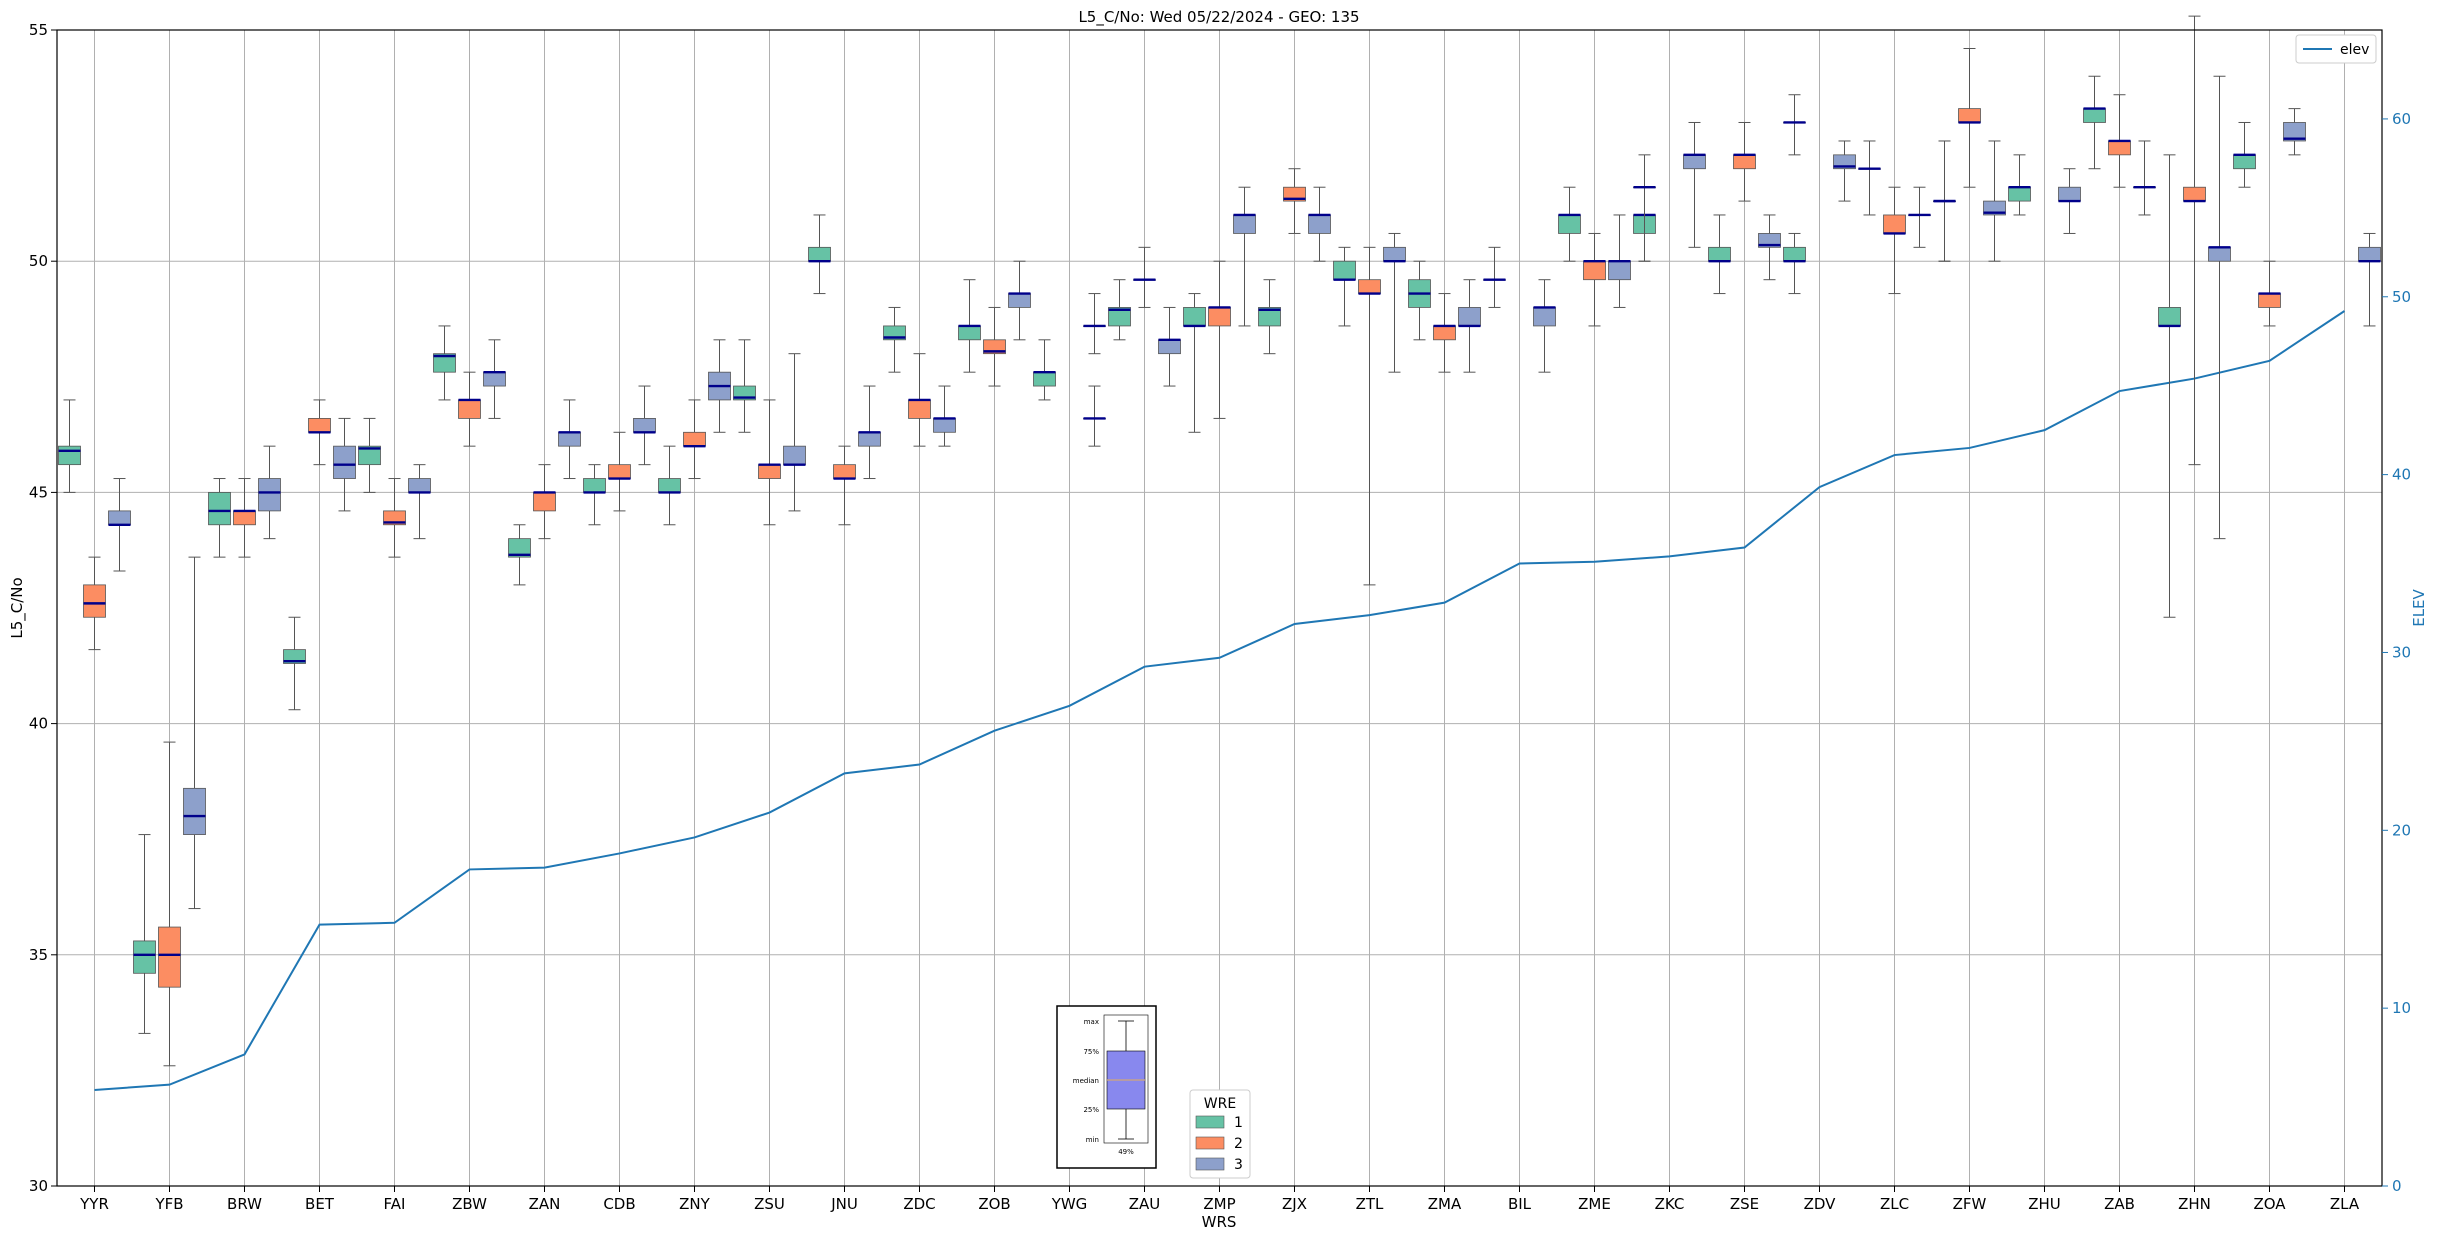 The width and height of the screenshot is (2439, 1238). I want to click on box-ZDC, so click(944, 416).